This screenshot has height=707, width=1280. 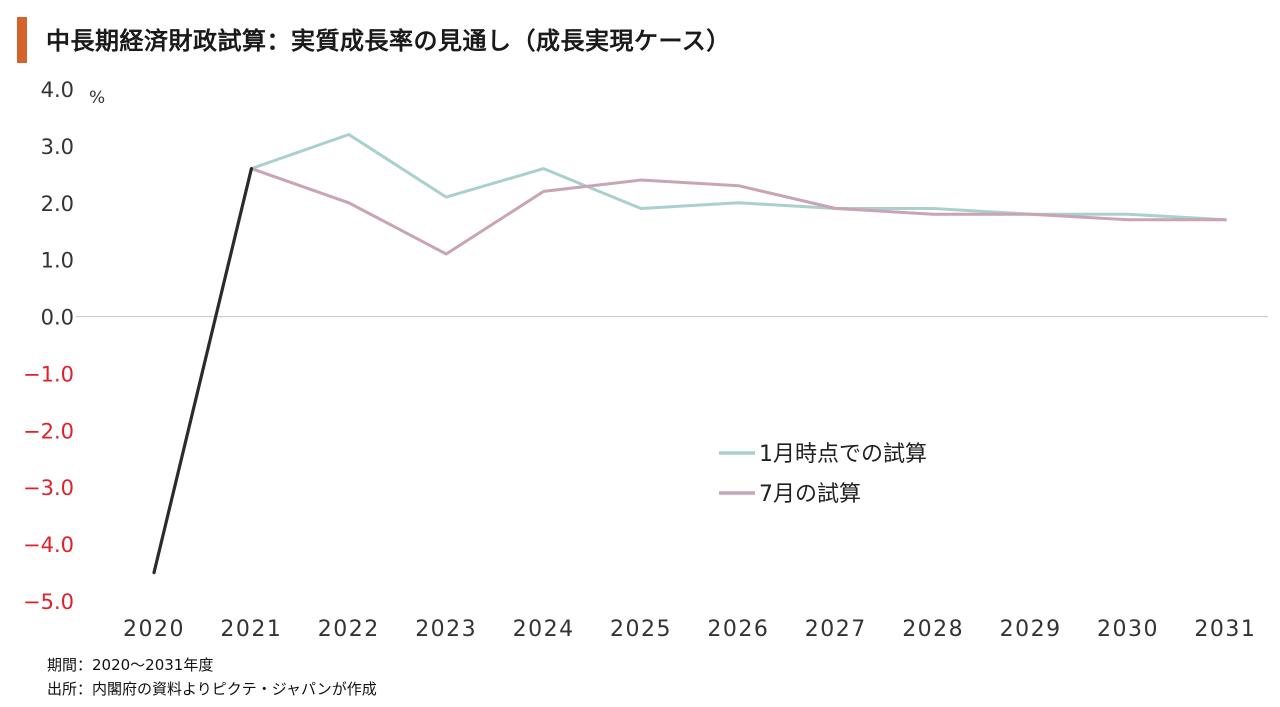 What do you see at coordinates (212, 677) in the screenshot?
I see `footnotes: 期間：2020～2031年度 出所：内閣府の資料よりピクテ・ジャパンが作成` at bounding box center [212, 677].